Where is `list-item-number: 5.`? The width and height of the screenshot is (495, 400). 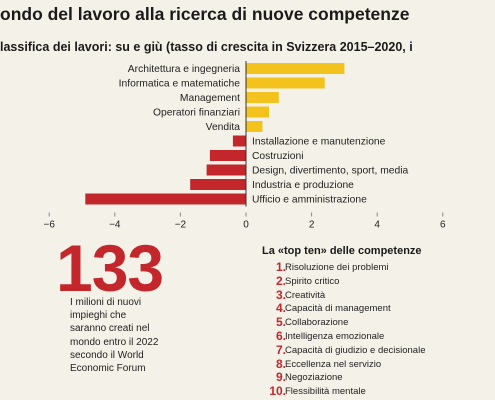
list-item-number: 5. is located at coordinates (280, 322).